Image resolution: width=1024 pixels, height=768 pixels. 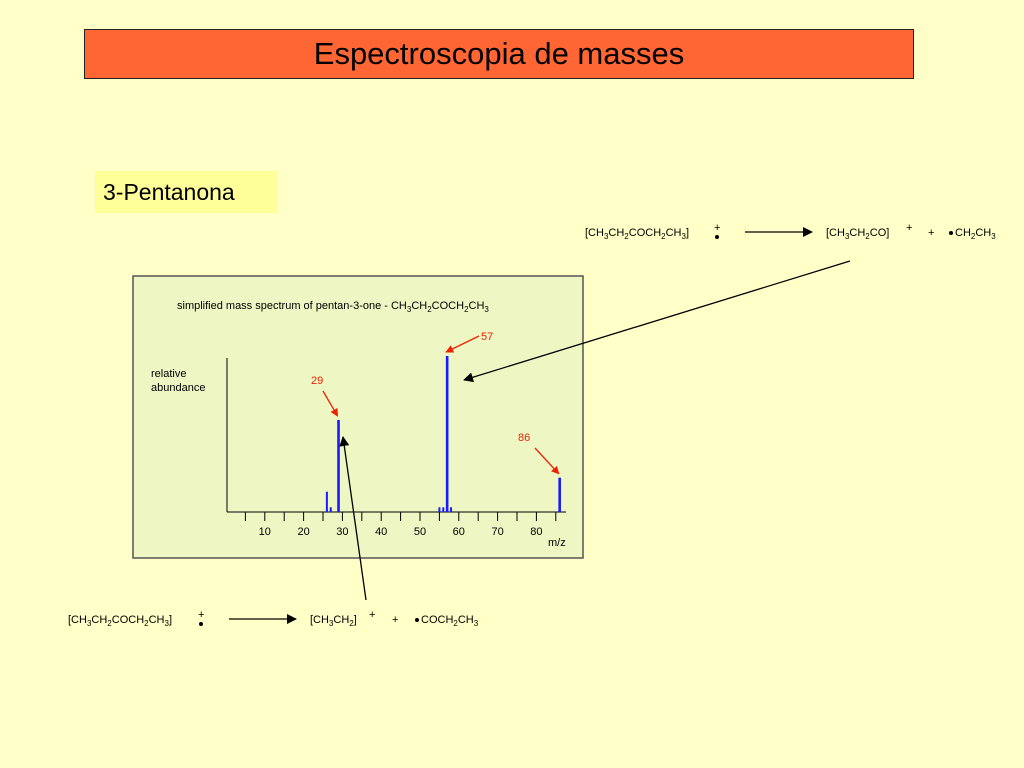 I want to click on slide-title: Espectroscopia de masses, so click(x=499, y=53).